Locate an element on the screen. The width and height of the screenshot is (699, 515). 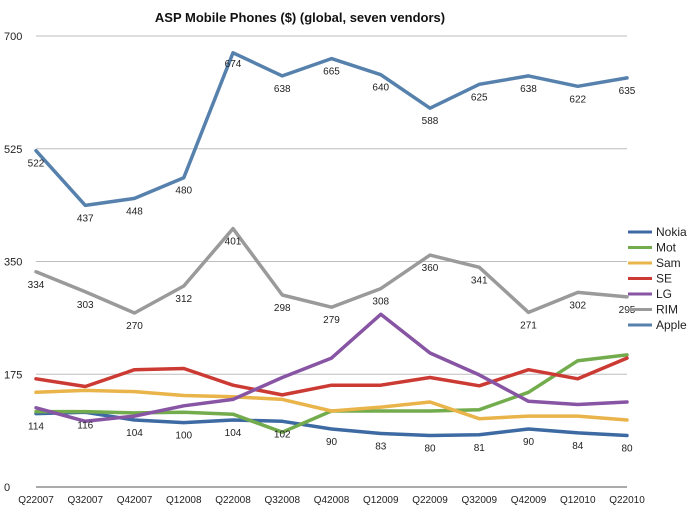
data-label: 303 is located at coordinates (85, 305).